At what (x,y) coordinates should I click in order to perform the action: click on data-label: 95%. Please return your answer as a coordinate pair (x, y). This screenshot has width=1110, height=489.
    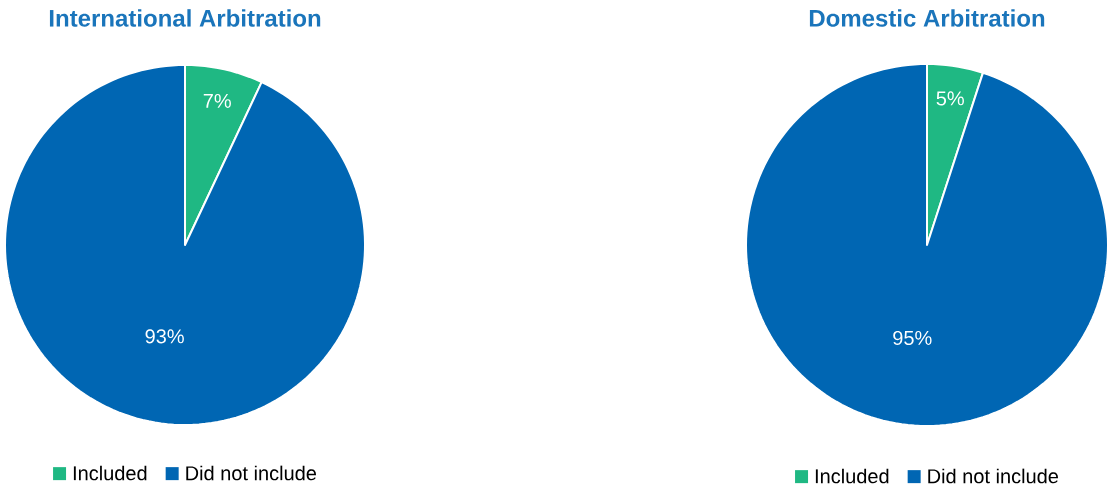
    Looking at the image, I should click on (912, 338).